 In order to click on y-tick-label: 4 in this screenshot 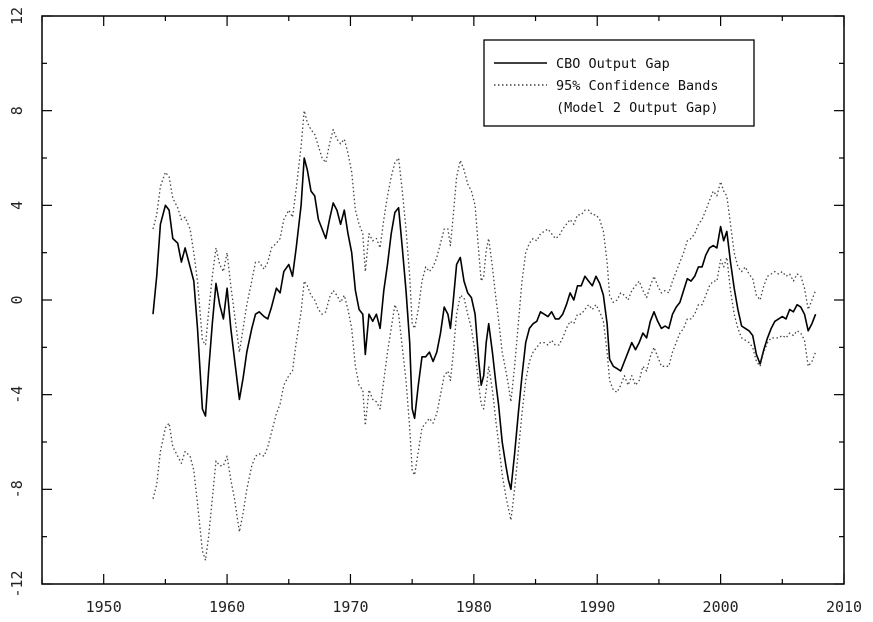, I will do `click(17, 205)`.